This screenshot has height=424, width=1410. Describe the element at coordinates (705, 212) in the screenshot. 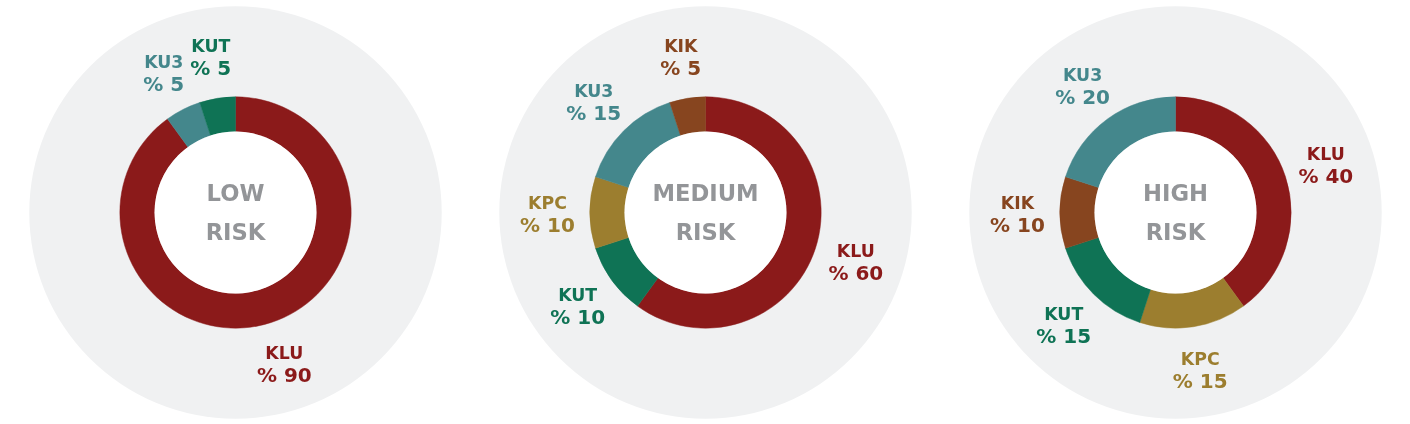

I see `text: MEDIUM RISK` at that location.